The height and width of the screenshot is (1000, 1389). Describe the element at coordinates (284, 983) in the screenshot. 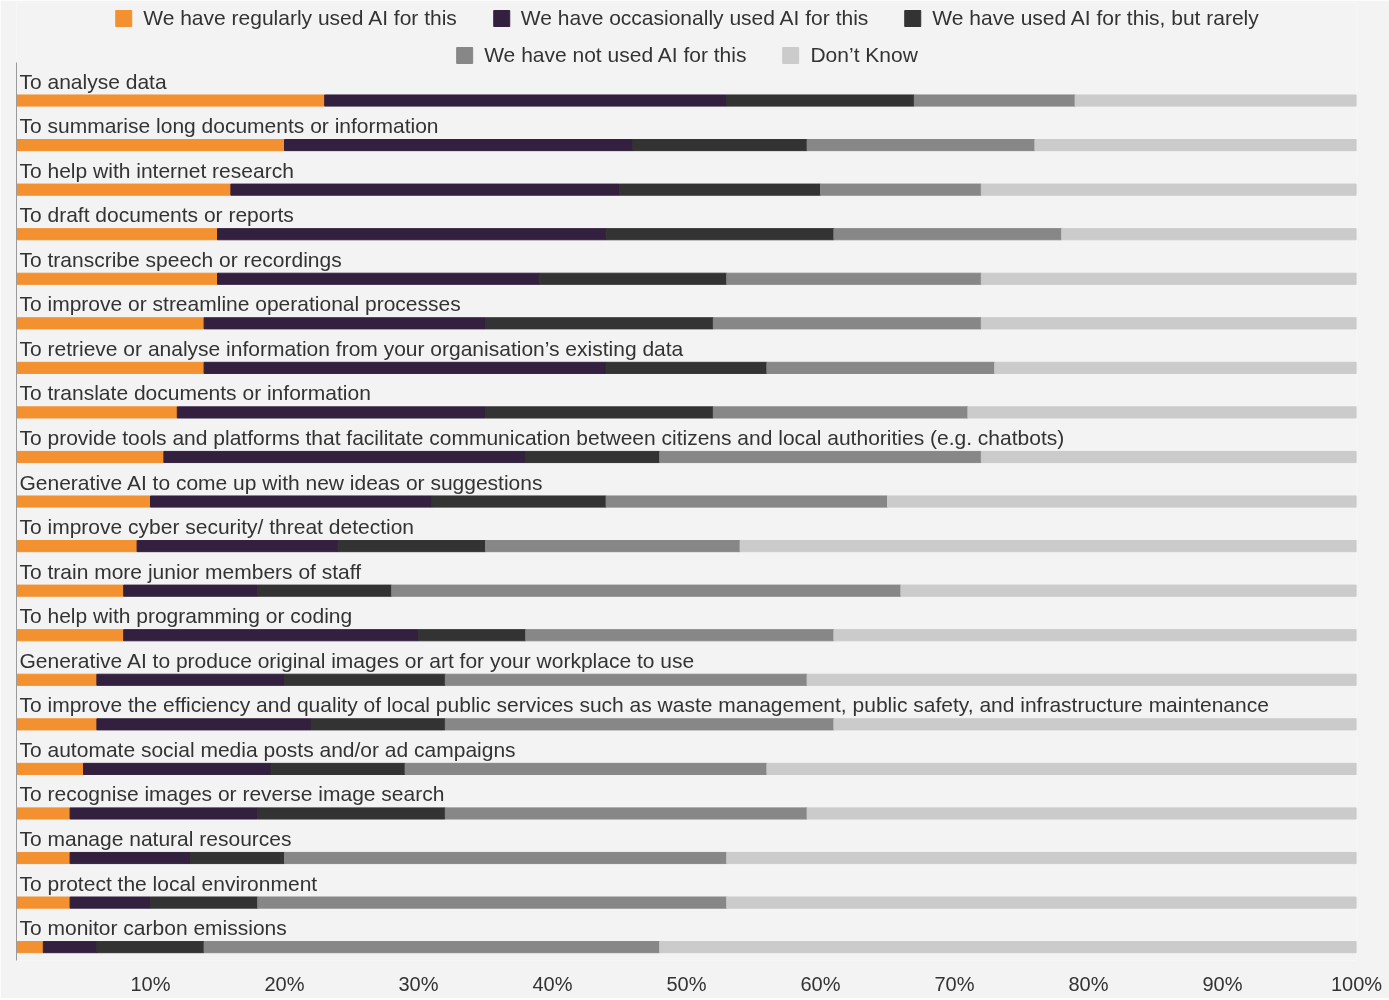

I see `x-tick-label: 20%` at that location.